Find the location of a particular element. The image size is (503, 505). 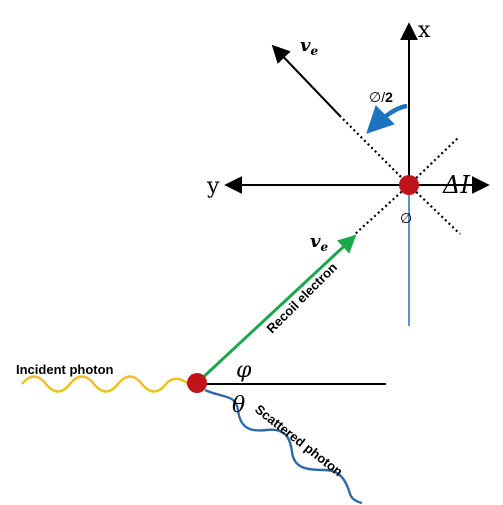

dotted-diagonal-upper-left is located at coordinates (376, 152).